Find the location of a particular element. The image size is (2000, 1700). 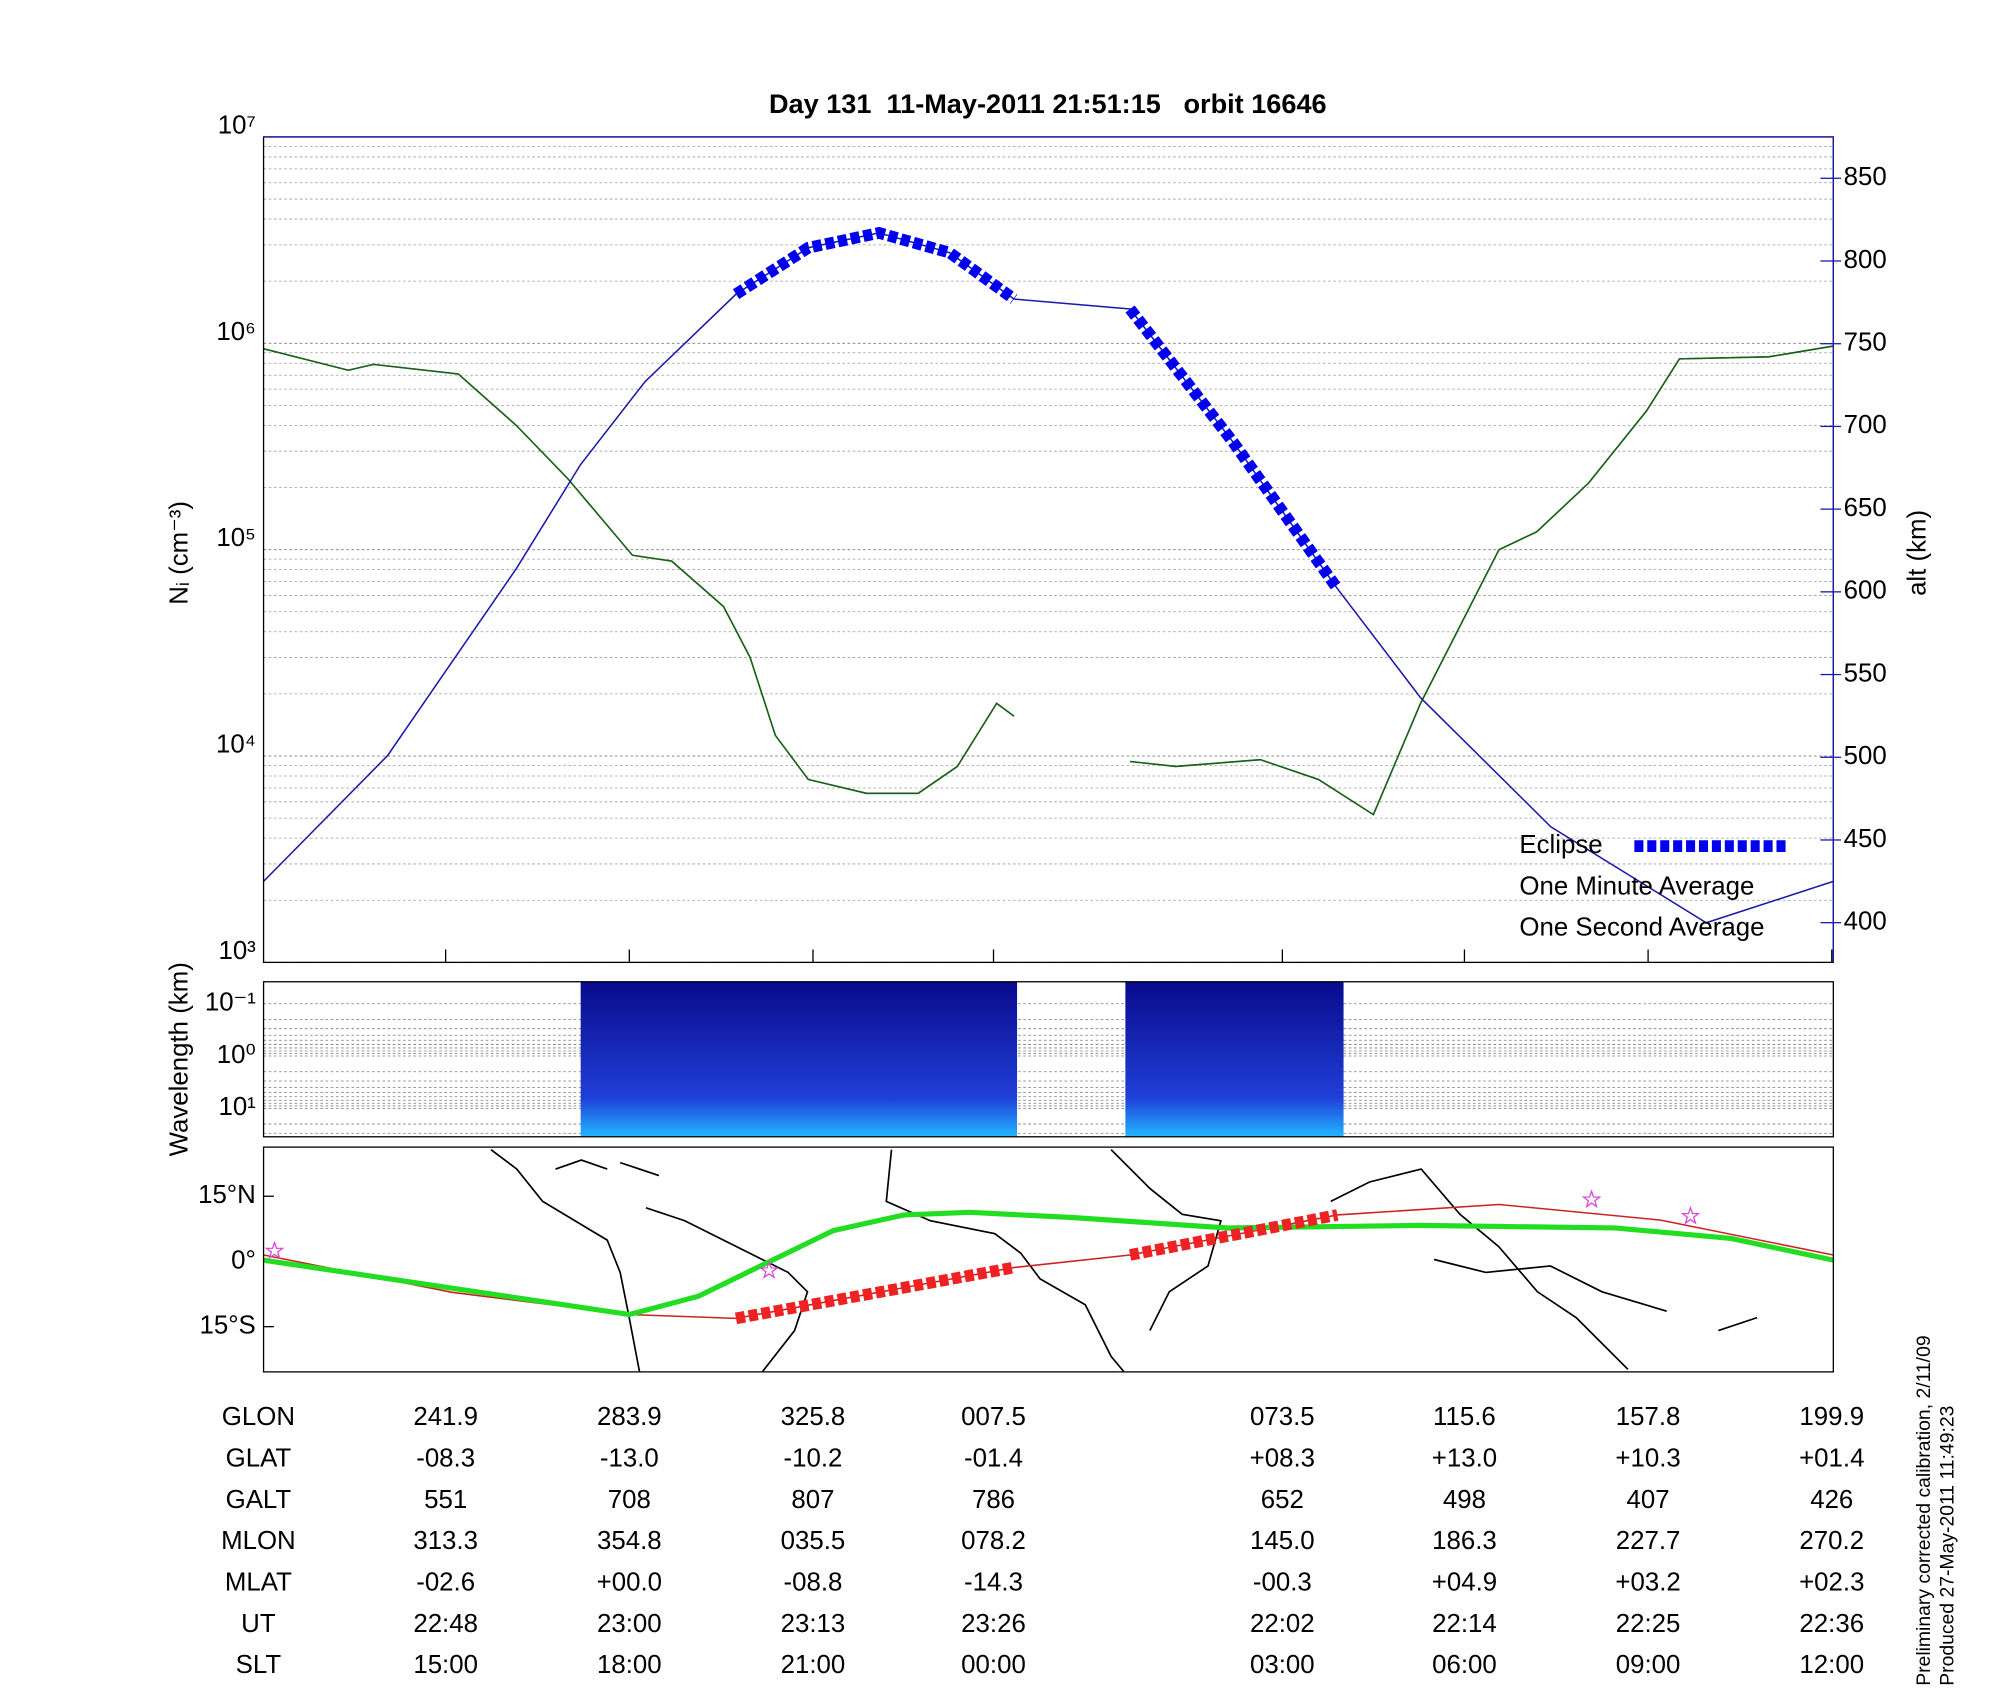

row-value: 035.5 is located at coordinates (813, 1541).